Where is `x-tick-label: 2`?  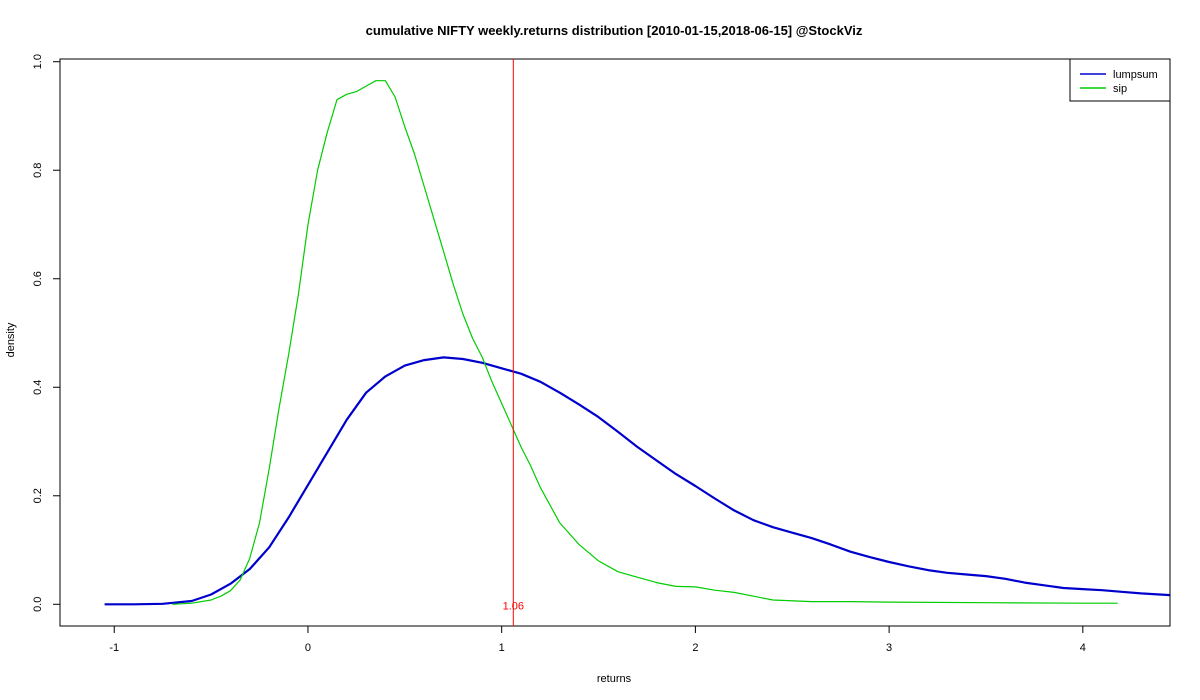
x-tick-label: 2 is located at coordinates (695, 648).